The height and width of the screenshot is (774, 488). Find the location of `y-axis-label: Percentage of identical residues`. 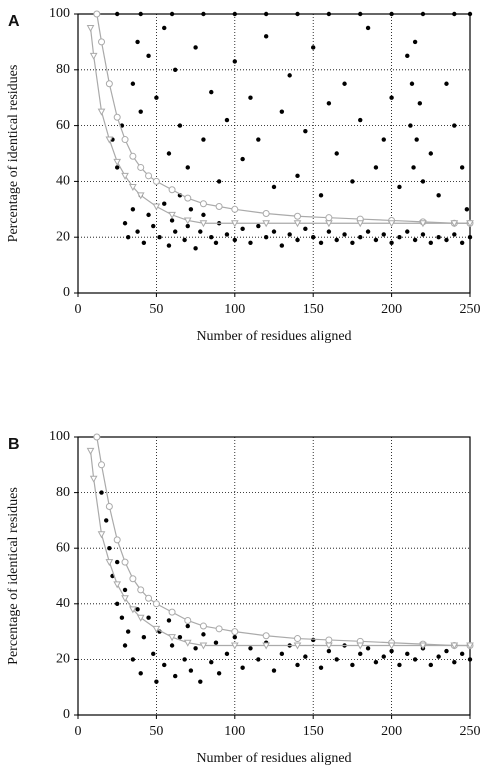

y-axis-label: Percentage of identical residues is located at coordinates (13, 154).